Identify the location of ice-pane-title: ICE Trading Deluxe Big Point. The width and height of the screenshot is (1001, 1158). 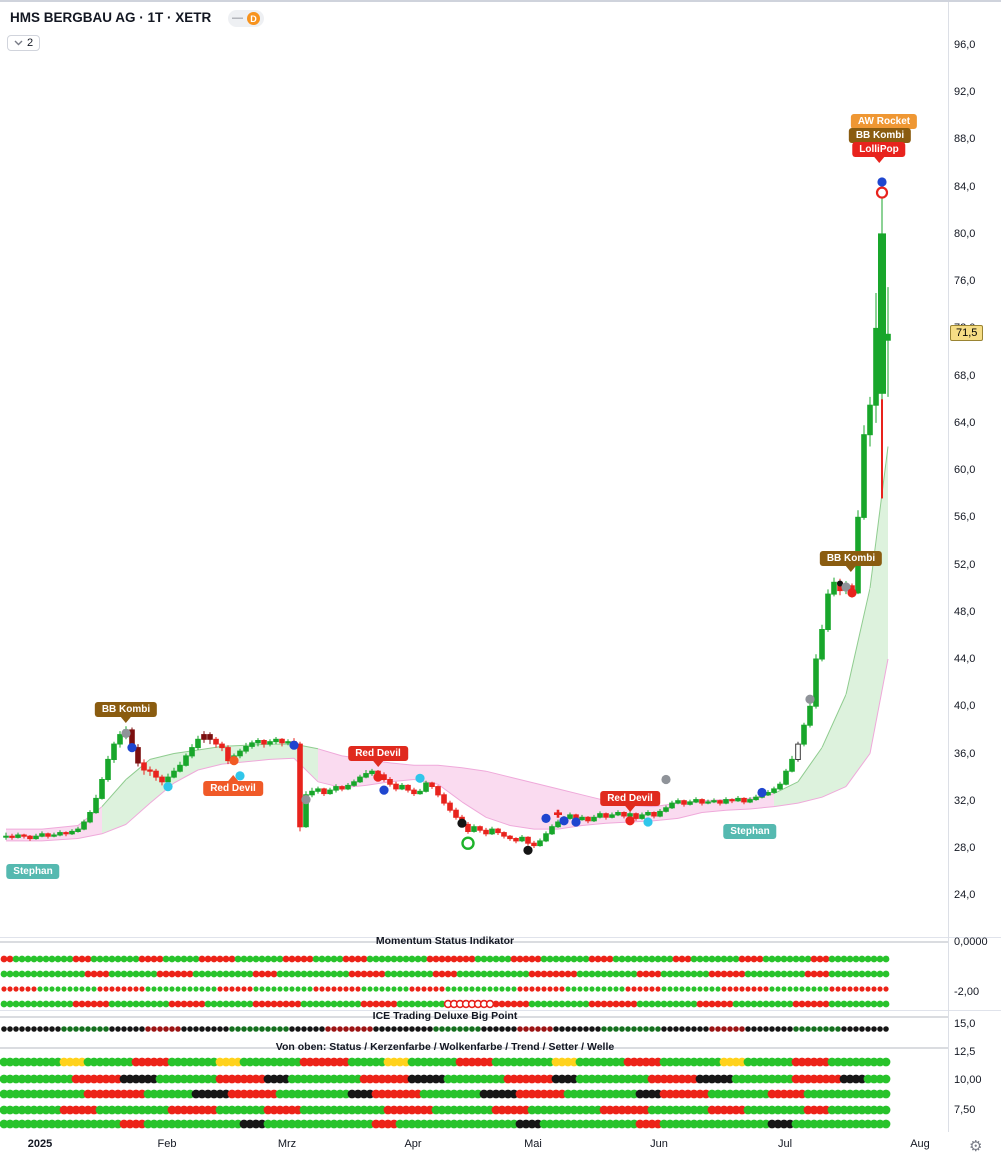
(445, 1016).